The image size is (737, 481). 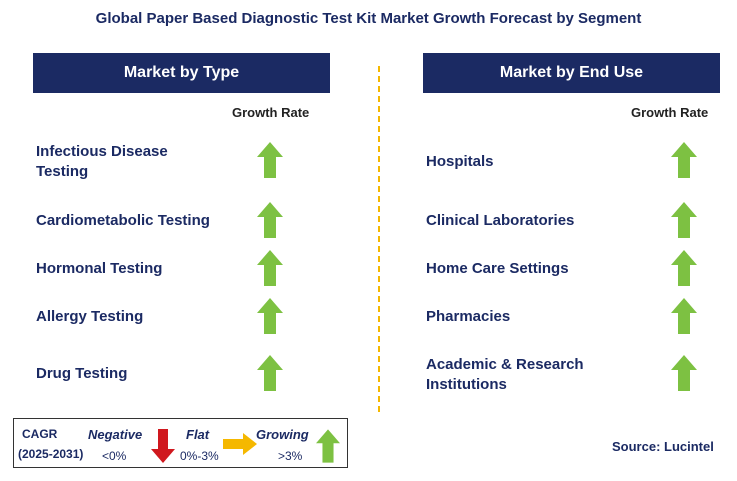 I want to click on enduse-row-label-clinical-labs: Clinical Laboratories, so click(x=500, y=220).